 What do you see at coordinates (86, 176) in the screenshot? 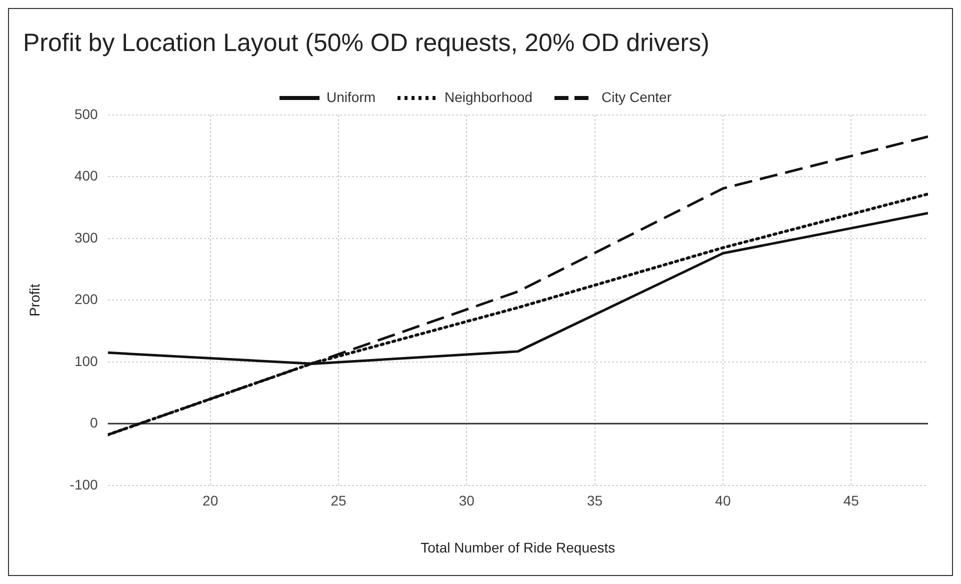
I see `y-tick-label: 400` at bounding box center [86, 176].